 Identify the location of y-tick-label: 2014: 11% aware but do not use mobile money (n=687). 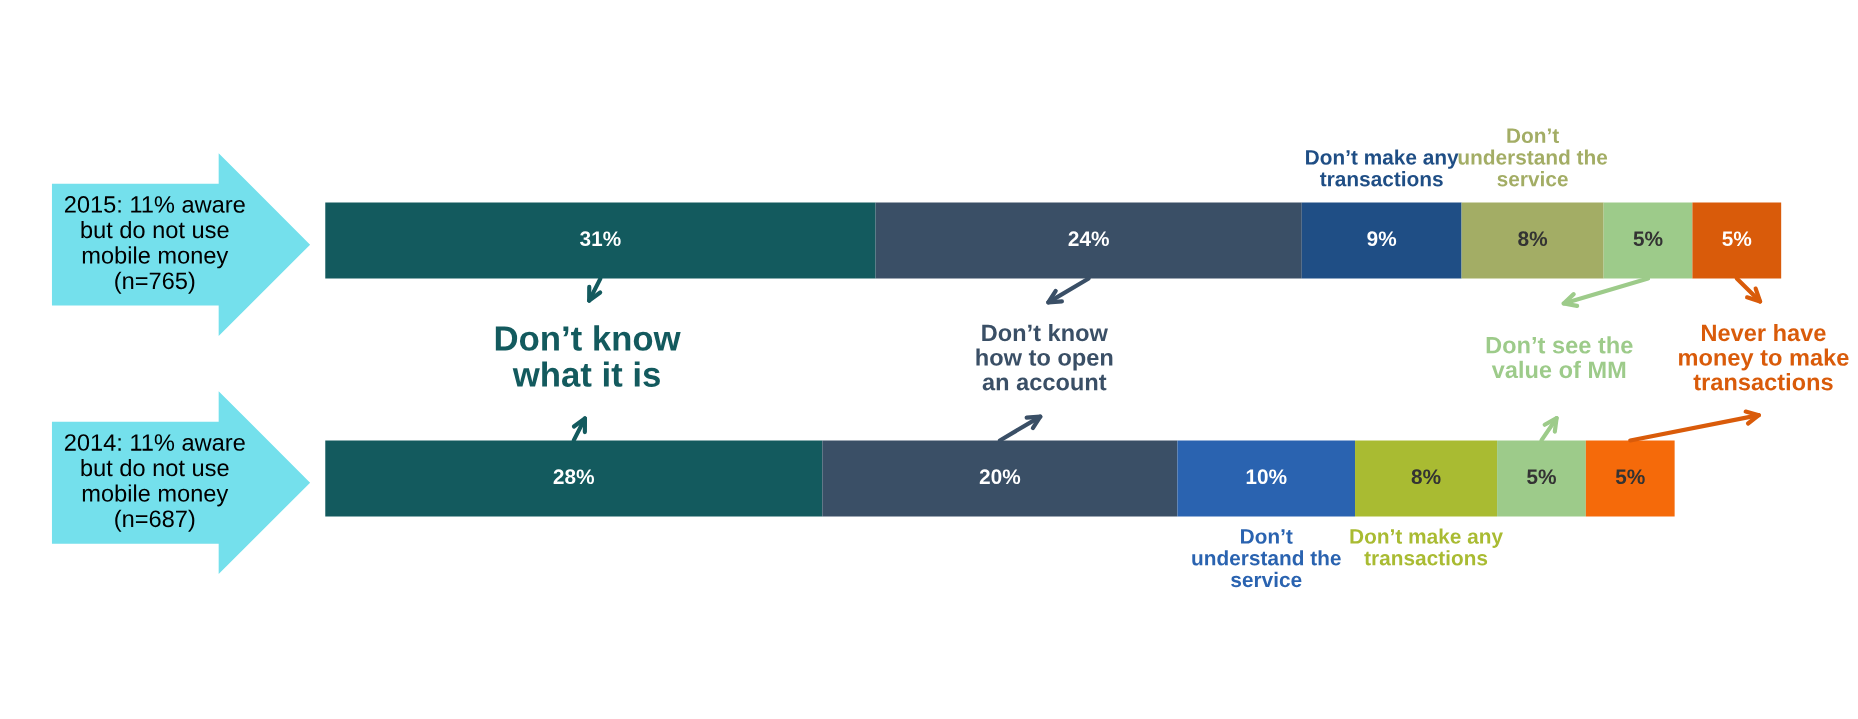
(154, 483).